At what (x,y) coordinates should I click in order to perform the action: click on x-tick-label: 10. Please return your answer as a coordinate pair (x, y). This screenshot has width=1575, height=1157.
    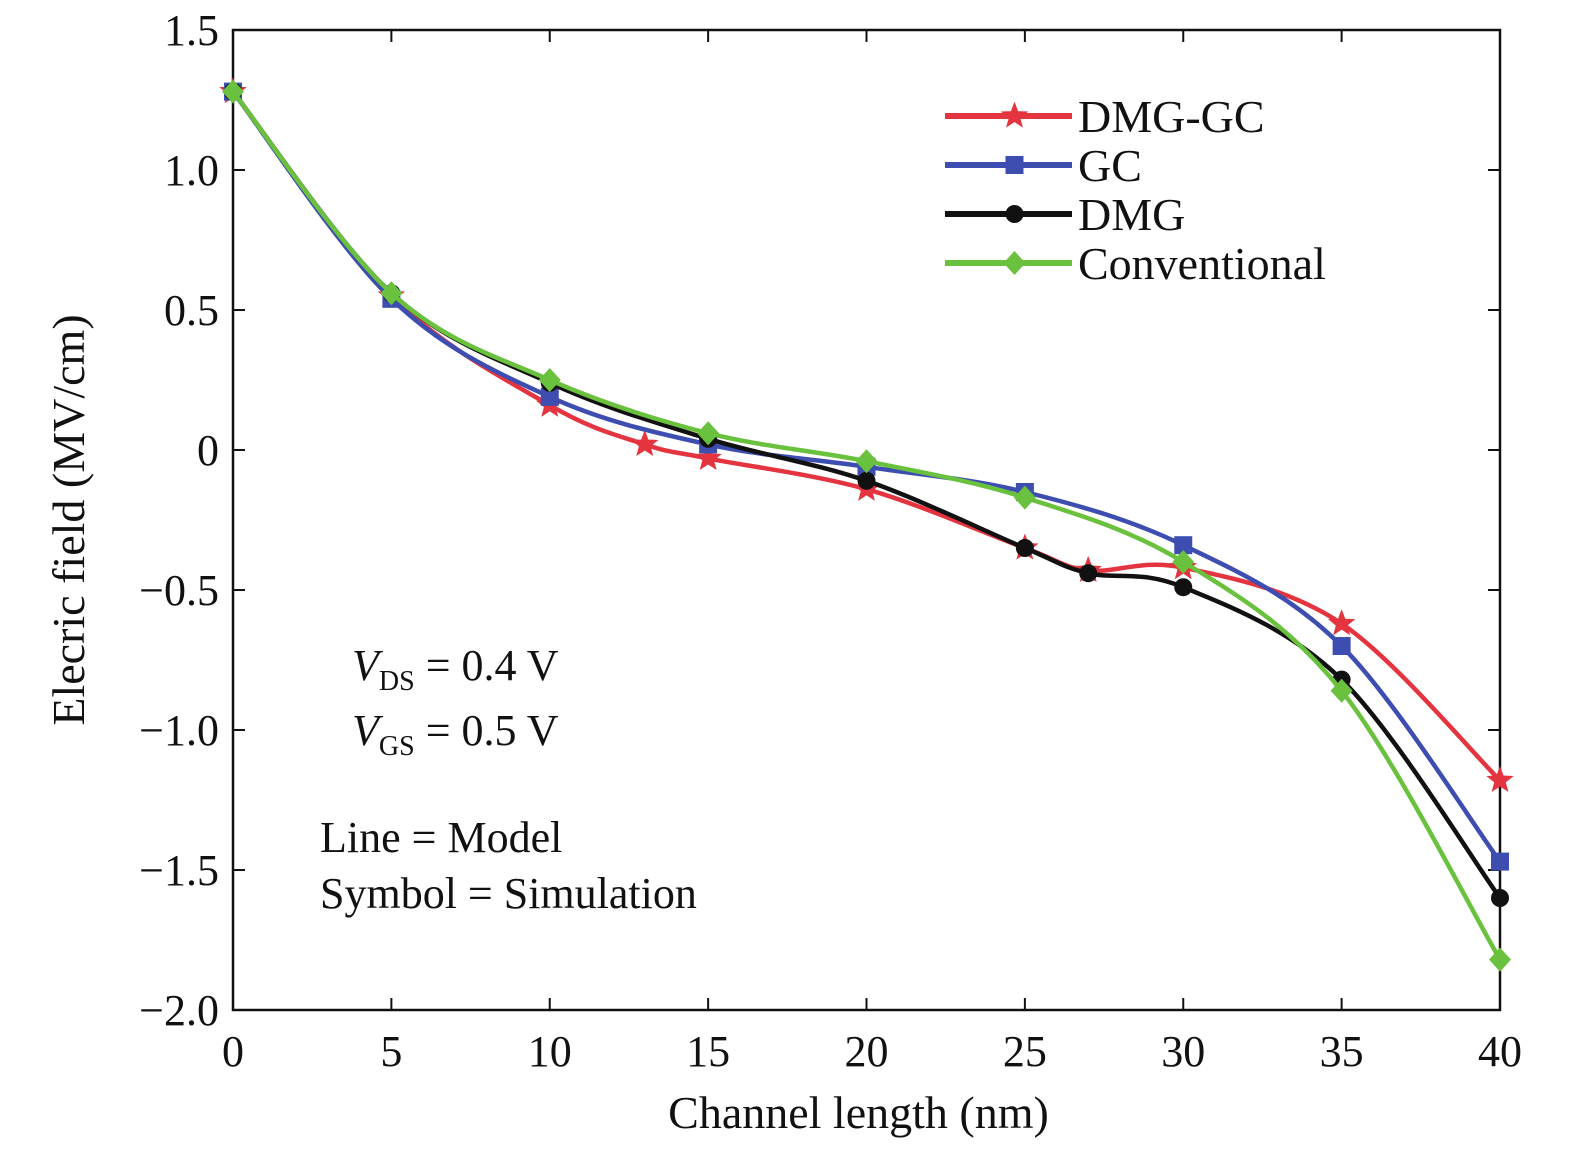
    Looking at the image, I should click on (550, 1051).